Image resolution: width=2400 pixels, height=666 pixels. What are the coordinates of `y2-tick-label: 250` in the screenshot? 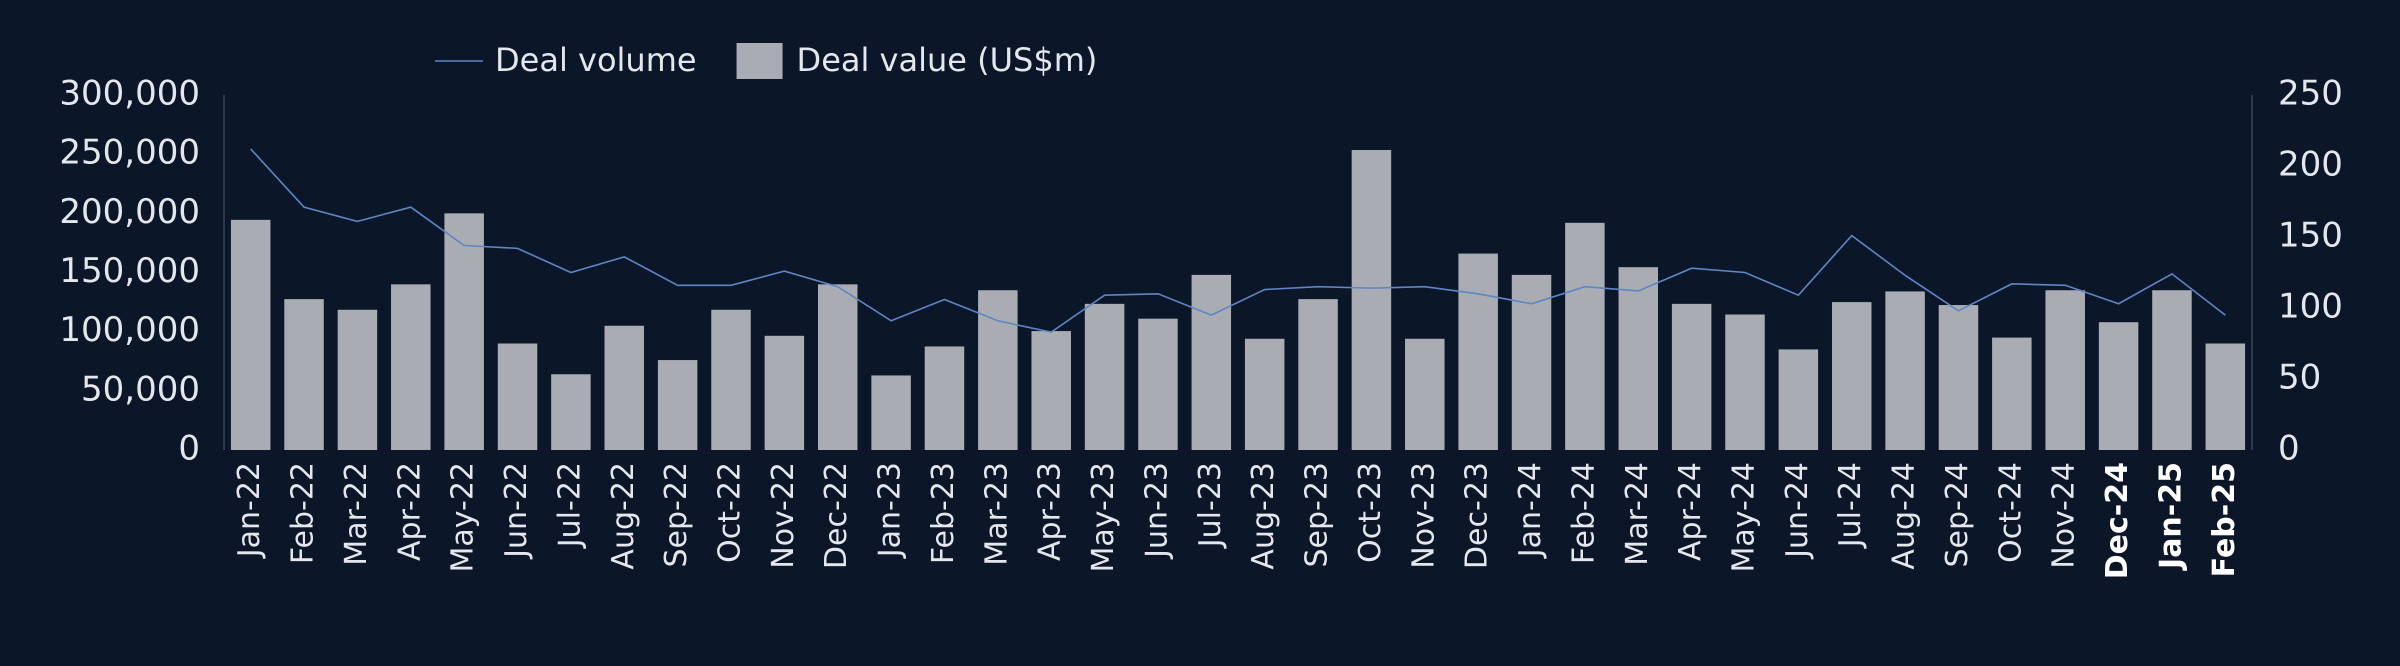 It's located at (2310, 94).